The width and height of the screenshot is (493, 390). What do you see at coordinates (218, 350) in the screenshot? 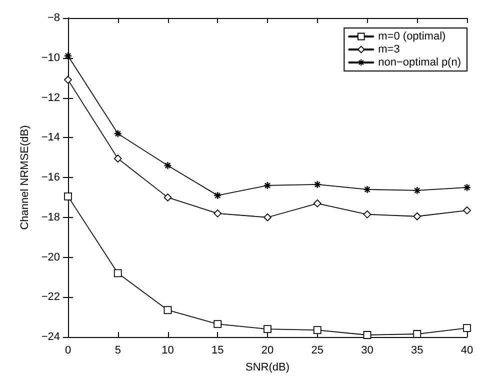
I see `x-tick-label: 15` at bounding box center [218, 350].